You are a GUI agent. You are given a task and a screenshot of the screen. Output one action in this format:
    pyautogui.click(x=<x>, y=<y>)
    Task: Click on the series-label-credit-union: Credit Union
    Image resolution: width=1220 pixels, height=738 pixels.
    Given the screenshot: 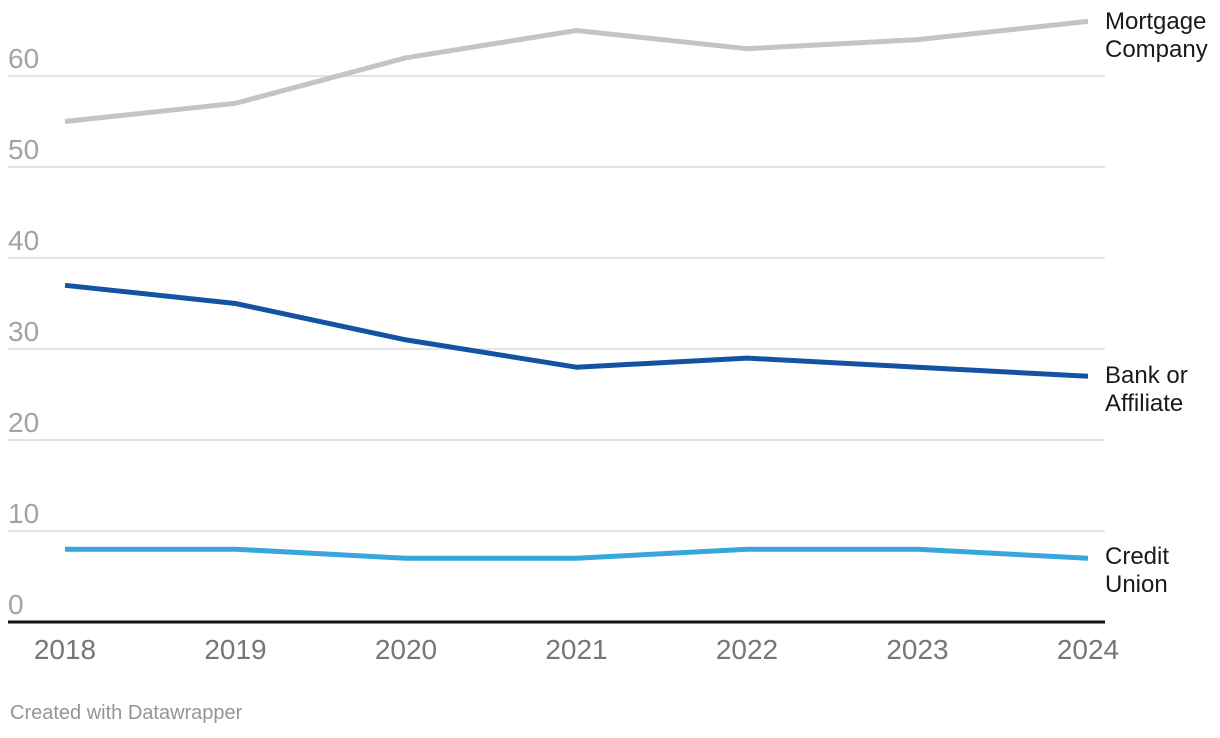 What is the action you would take?
    pyautogui.click(x=1137, y=570)
    